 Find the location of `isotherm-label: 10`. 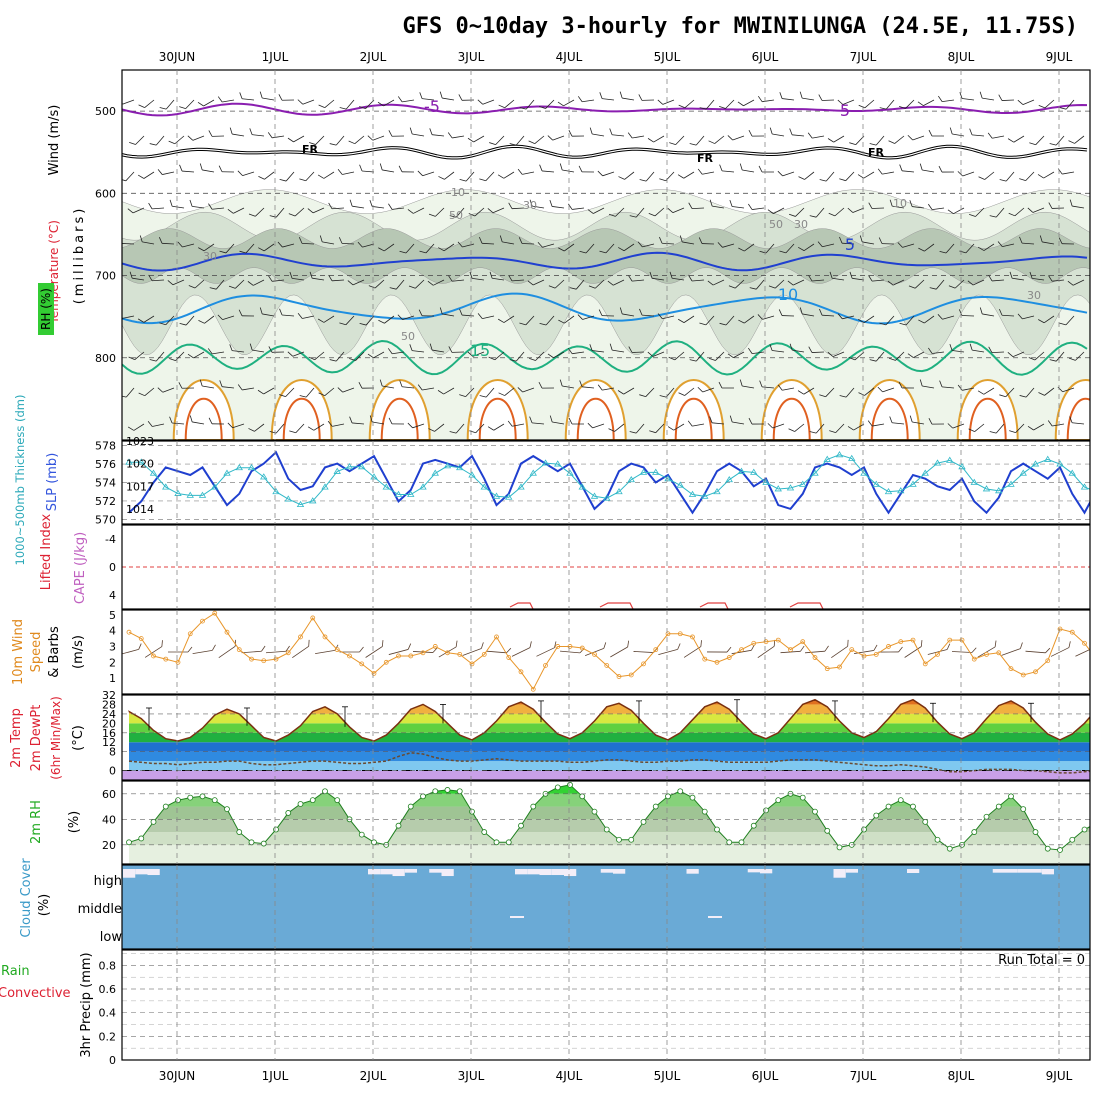

isotherm-label: 10 is located at coordinates (788, 294).